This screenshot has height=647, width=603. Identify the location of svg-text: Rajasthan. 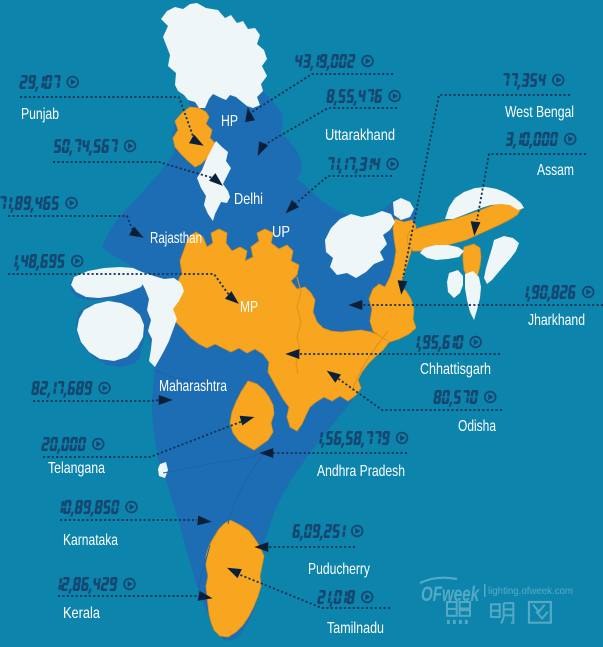
(176, 238).